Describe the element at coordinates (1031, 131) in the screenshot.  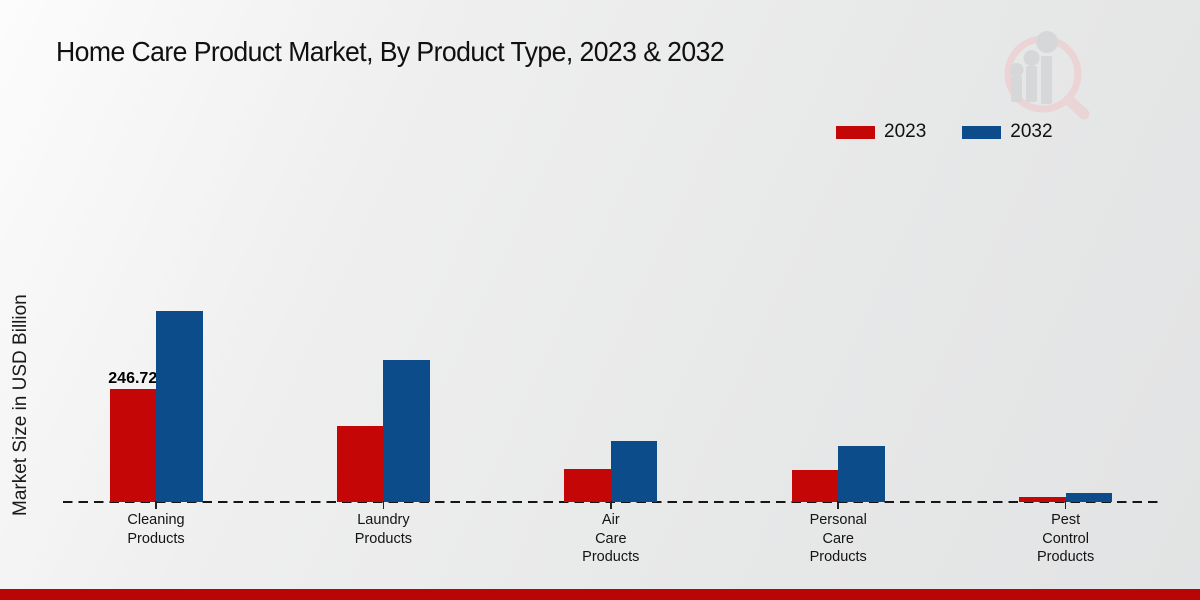
I see `legend-label-2032: 2032` at that location.